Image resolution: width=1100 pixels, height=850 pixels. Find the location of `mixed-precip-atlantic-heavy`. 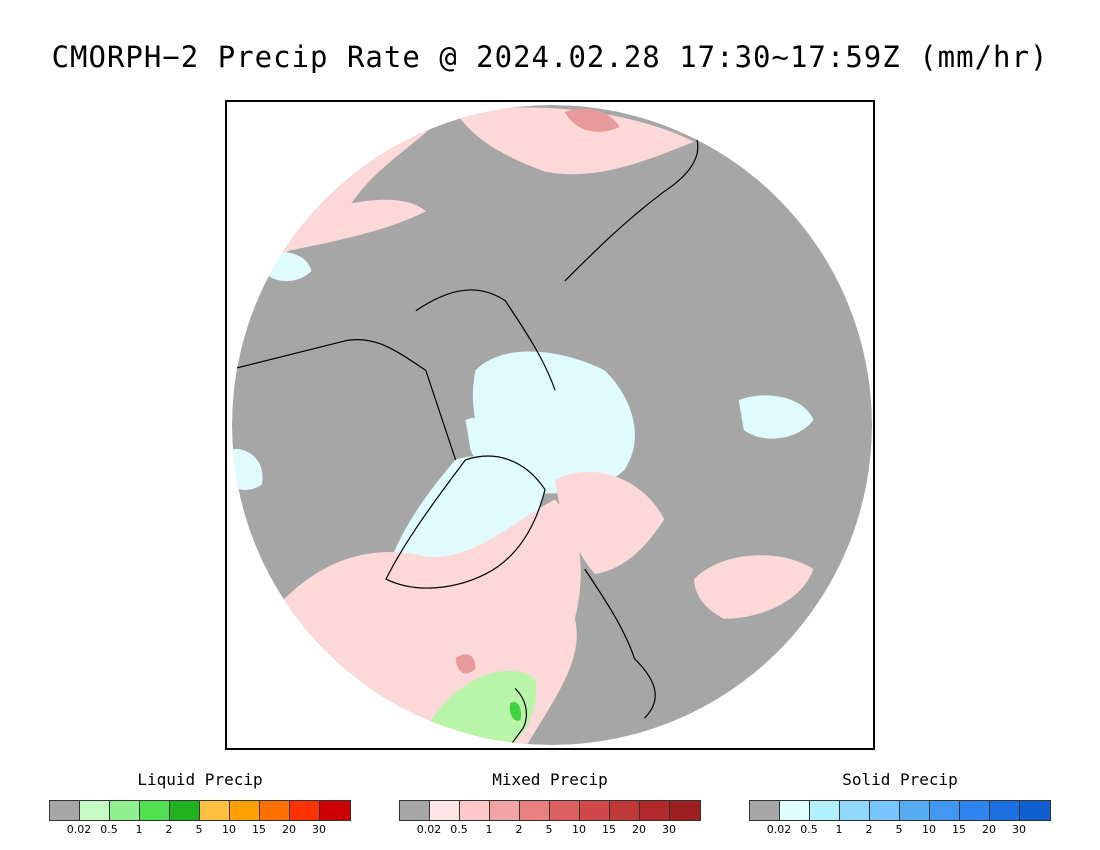

mixed-precip-atlantic-heavy is located at coordinates (465, 664).